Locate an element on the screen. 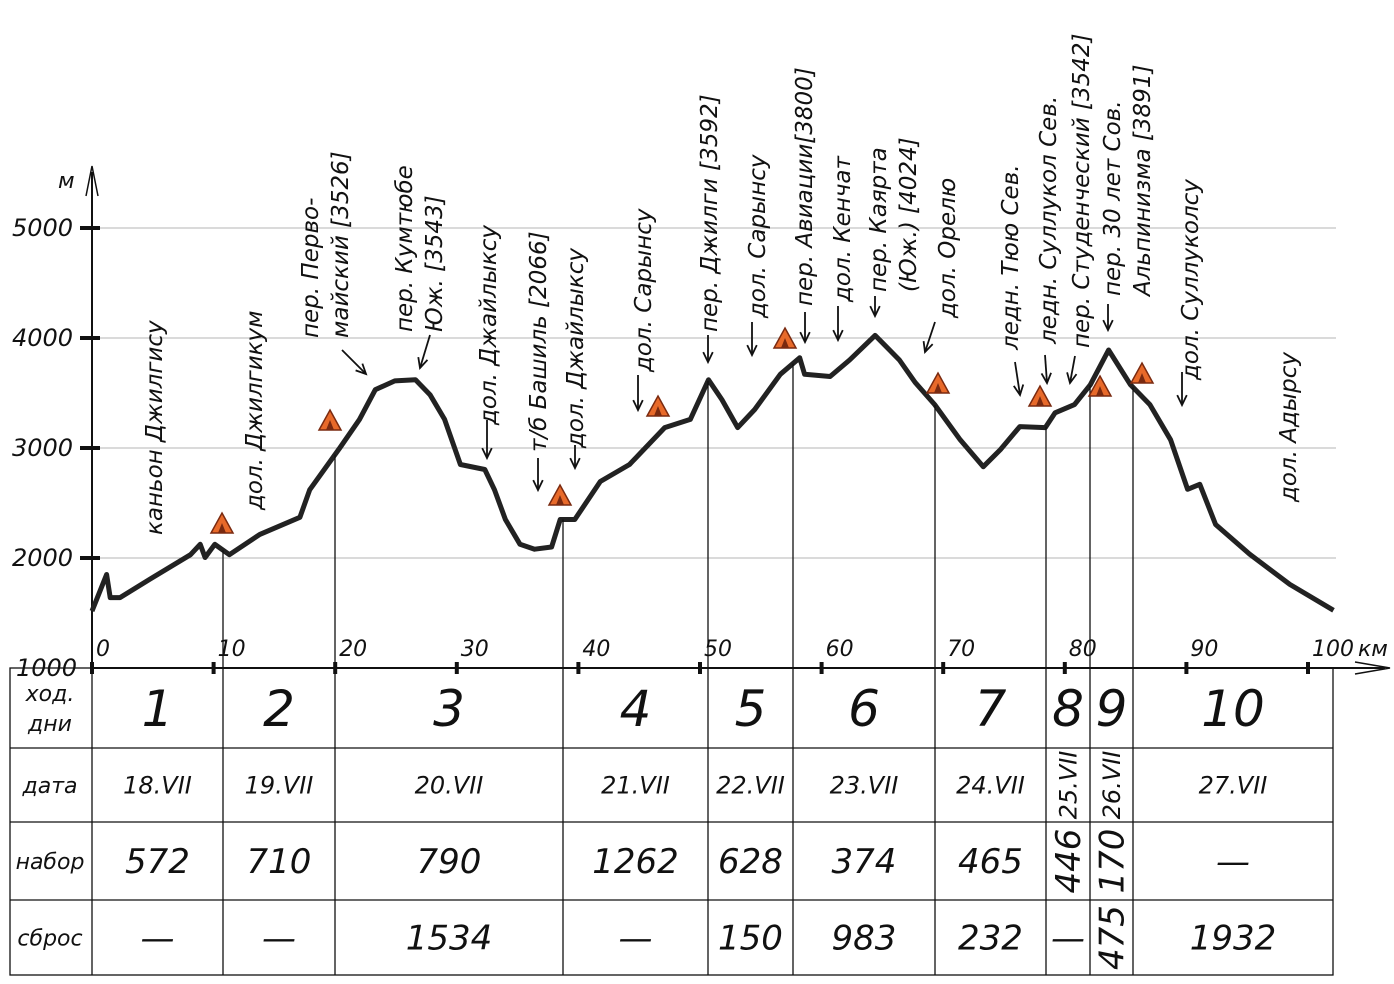  y-tick-label: 2000 is located at coordinates (42, 558).